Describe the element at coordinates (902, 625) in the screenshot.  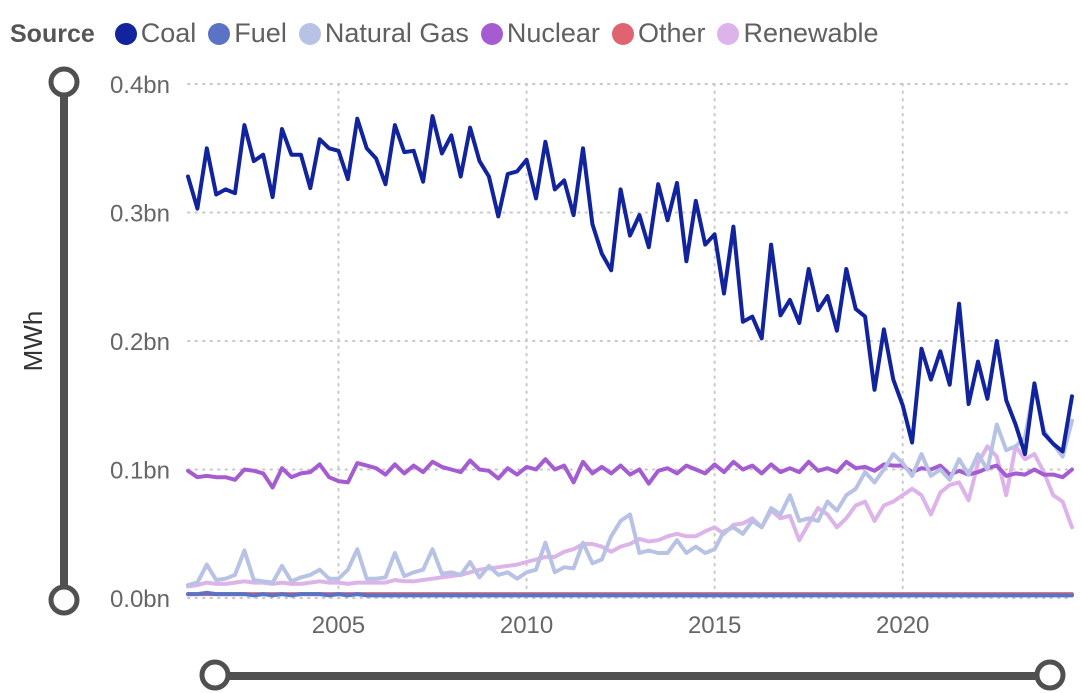
I see `x-tick-label: 2020` at that location.